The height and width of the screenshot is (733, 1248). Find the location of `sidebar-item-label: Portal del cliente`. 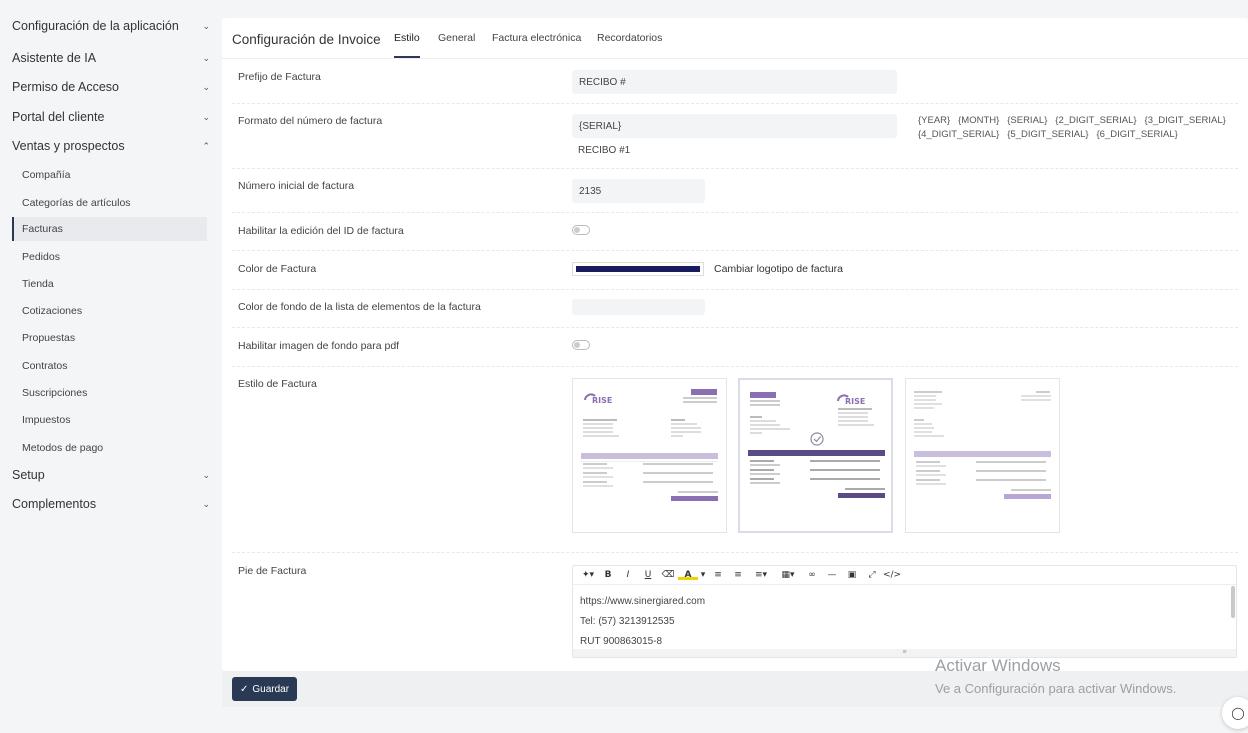

sidebar-item-label: Portal del cliente is located at coordinates (58, 117).